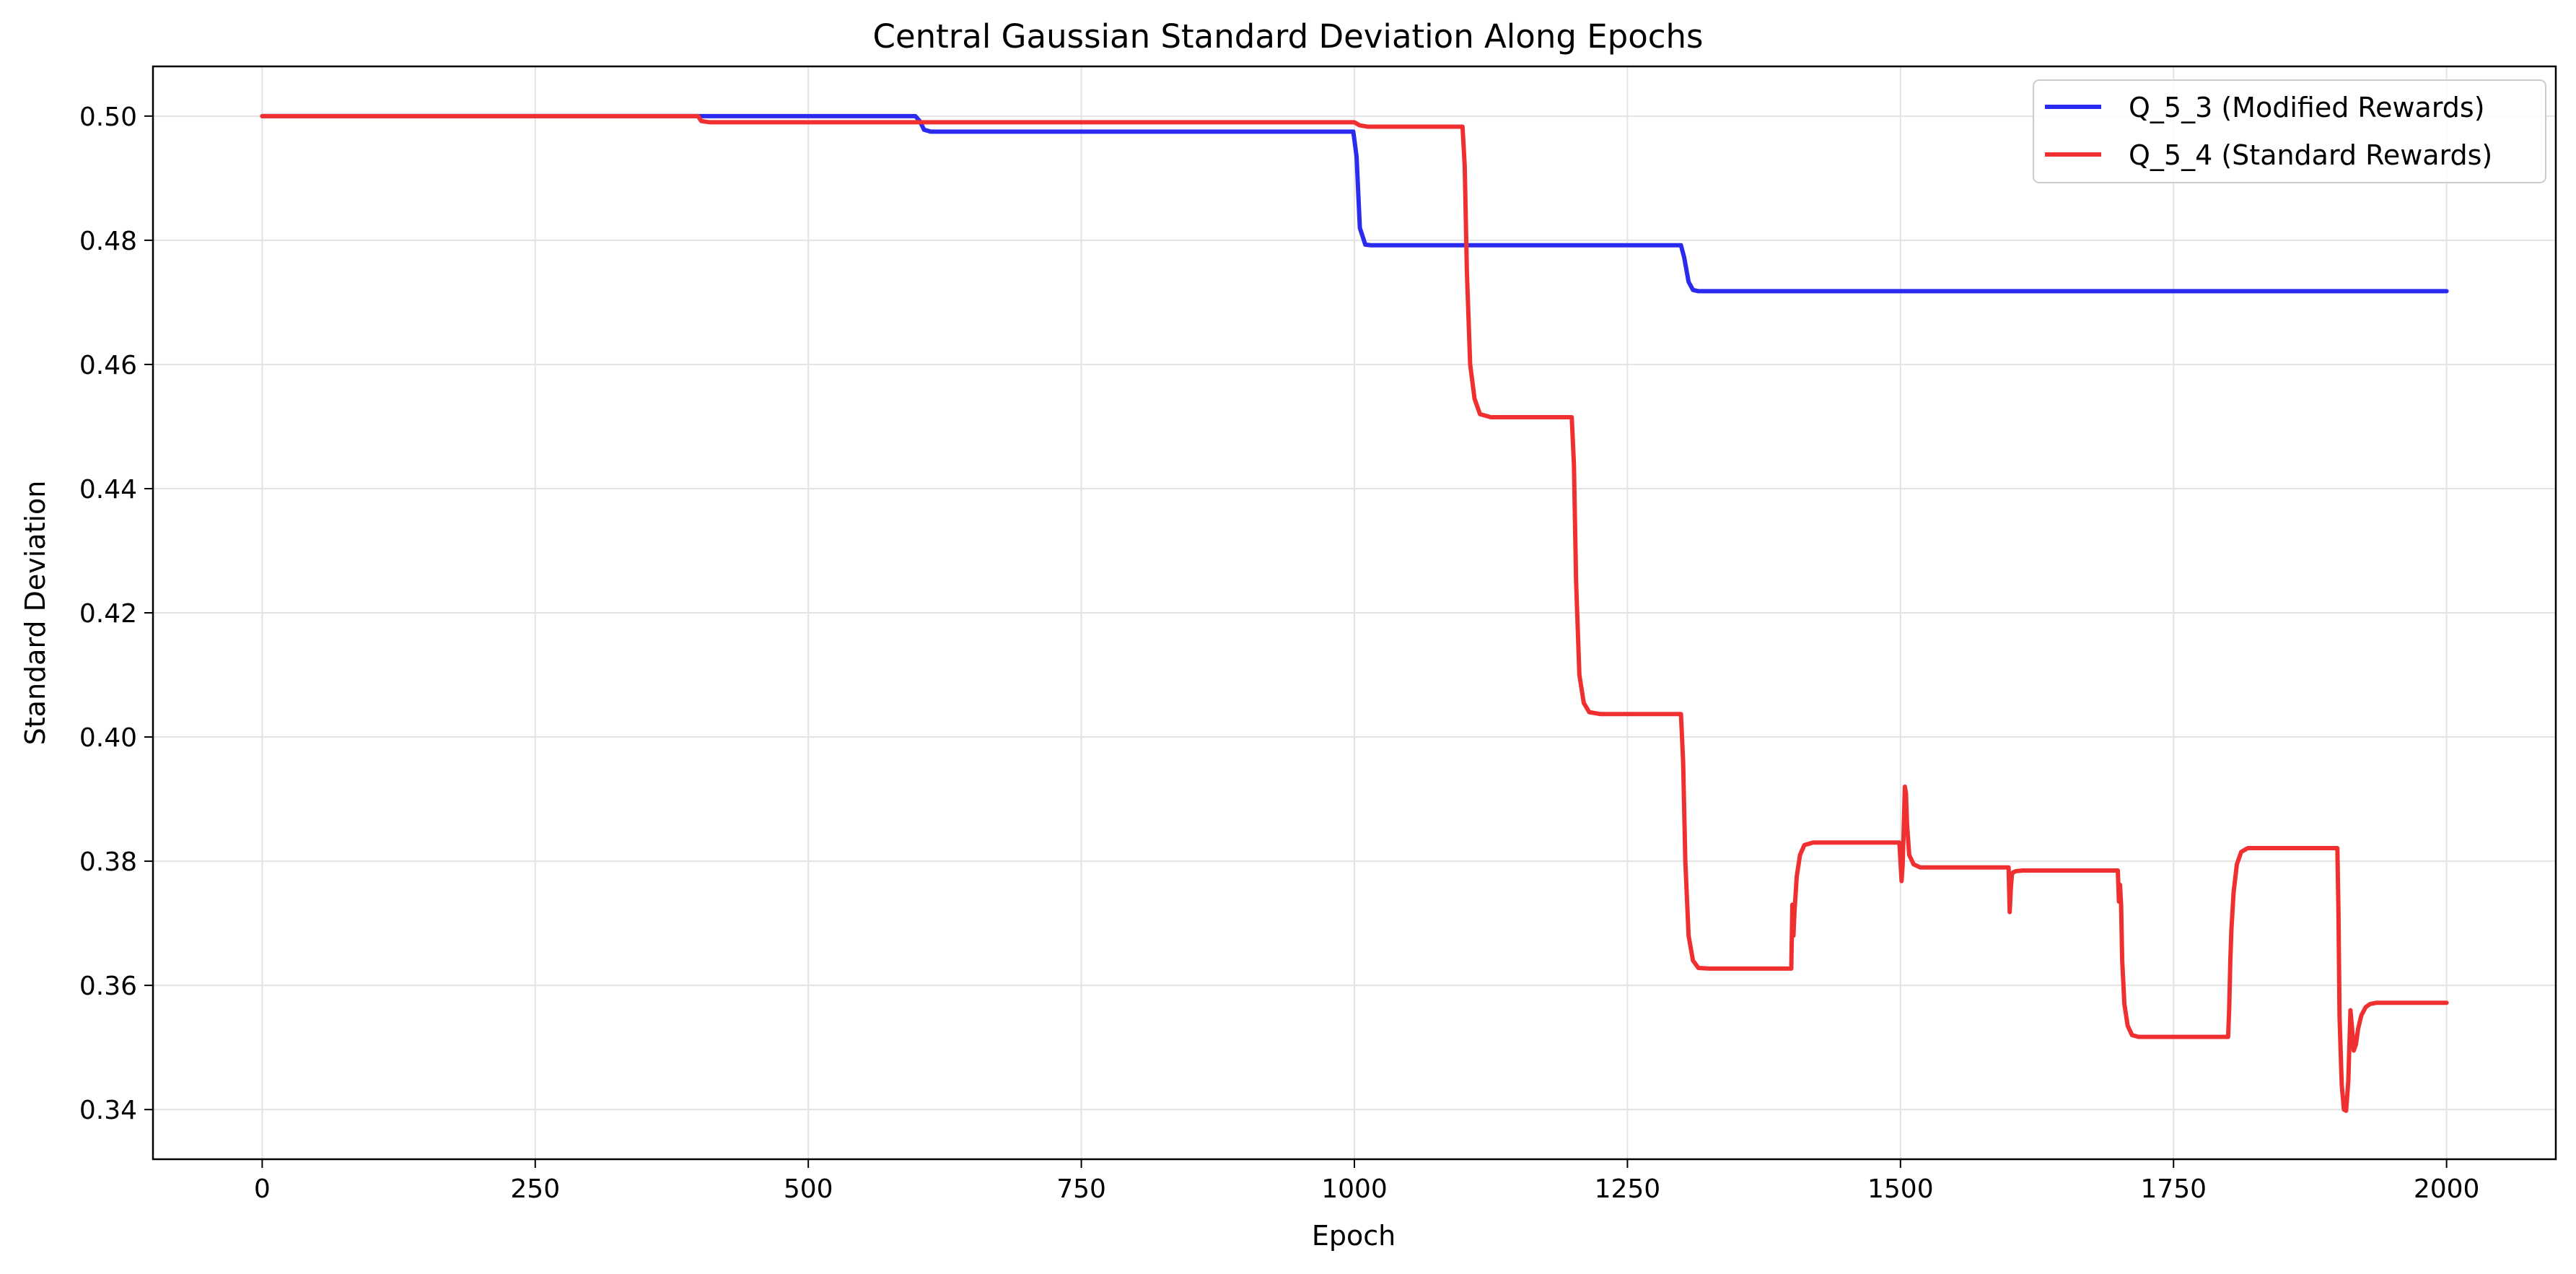  Describe the element at coordinates (1354, 203) in the screenshot. I see `series-line-q-5-3-modified-rewards` at that location.